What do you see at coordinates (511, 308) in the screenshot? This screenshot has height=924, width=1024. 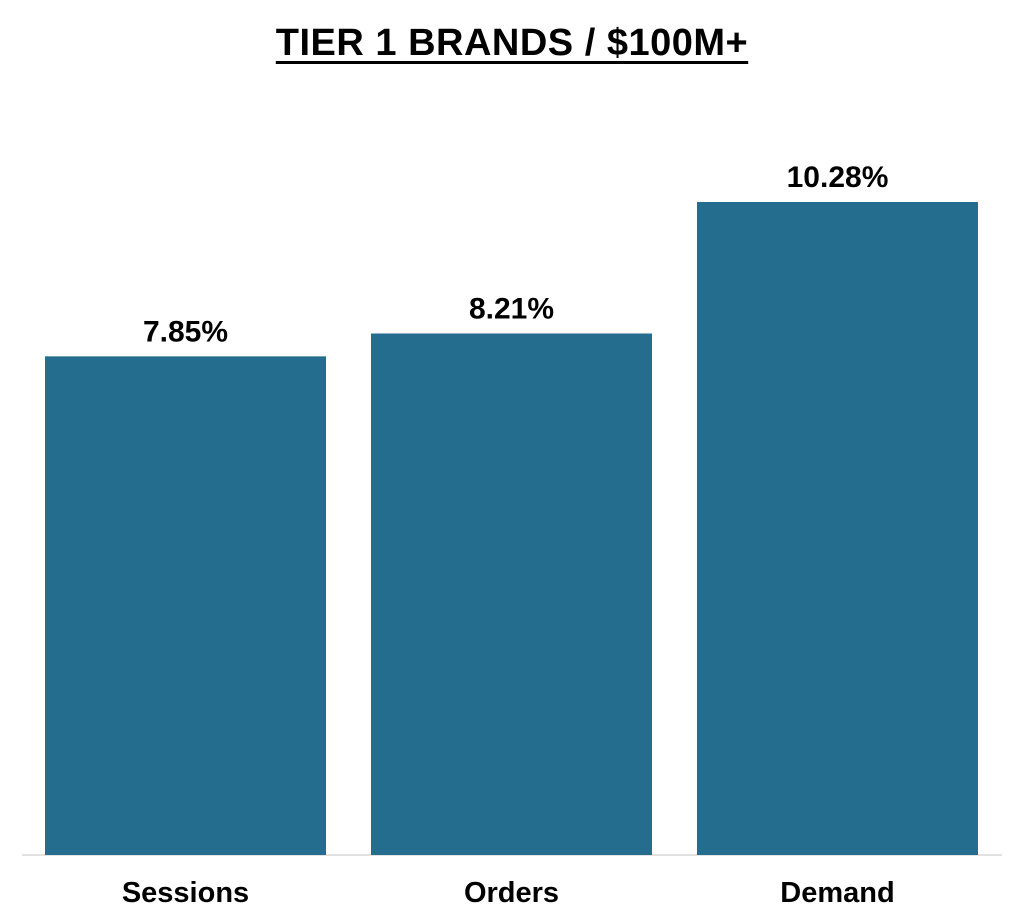 I see `data-label-orders: 8.21%` at bounding box center [511, 308].